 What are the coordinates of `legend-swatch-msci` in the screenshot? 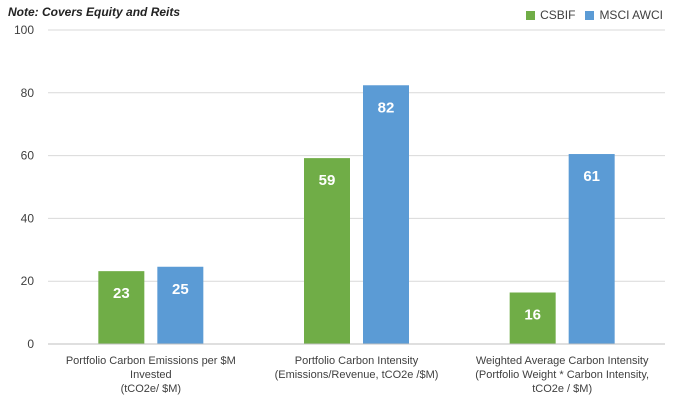 It's located at (590, 15).